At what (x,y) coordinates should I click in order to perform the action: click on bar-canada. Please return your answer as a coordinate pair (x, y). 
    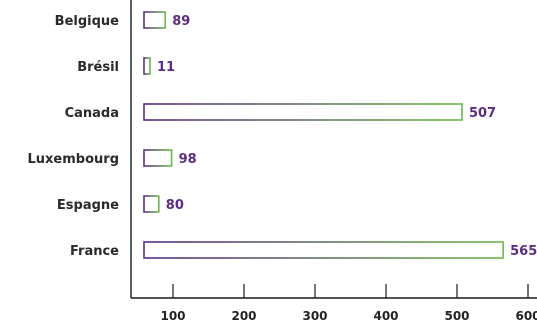
    Looking at the image, I should click on (303, 112).